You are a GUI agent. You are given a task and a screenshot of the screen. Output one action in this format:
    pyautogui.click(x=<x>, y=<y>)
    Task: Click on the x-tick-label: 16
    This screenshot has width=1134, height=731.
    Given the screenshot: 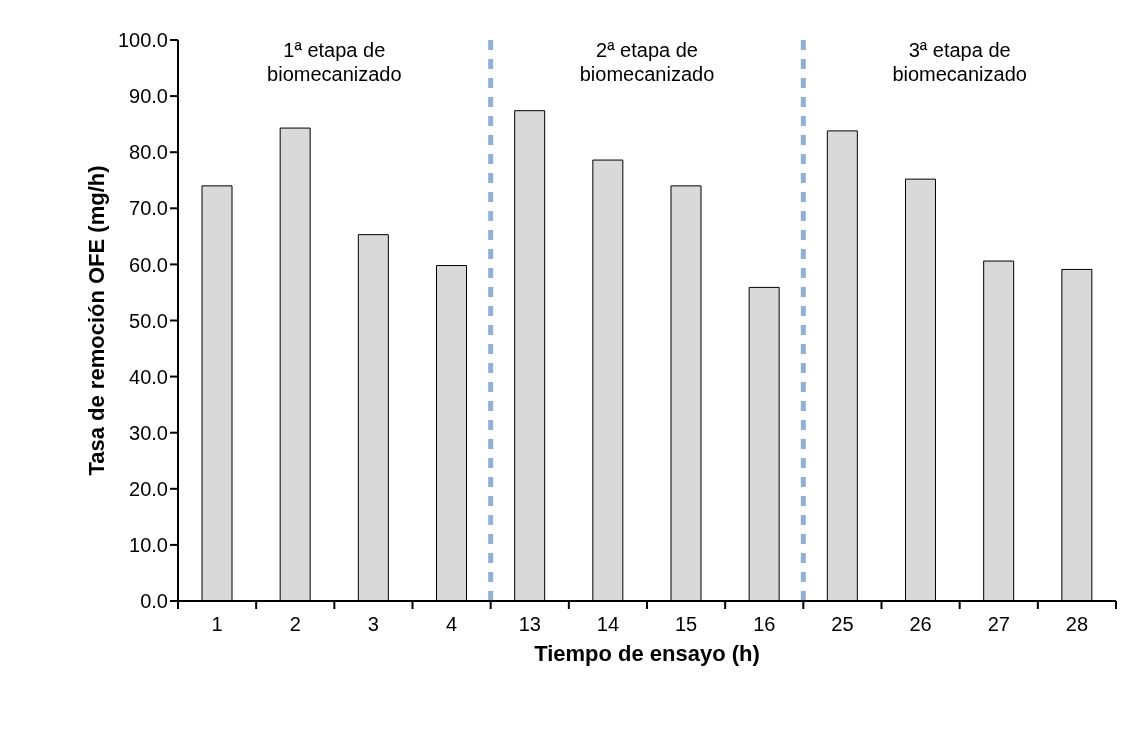 What is the action you would take?
    pyautogui.click(x=764, y=624)
    